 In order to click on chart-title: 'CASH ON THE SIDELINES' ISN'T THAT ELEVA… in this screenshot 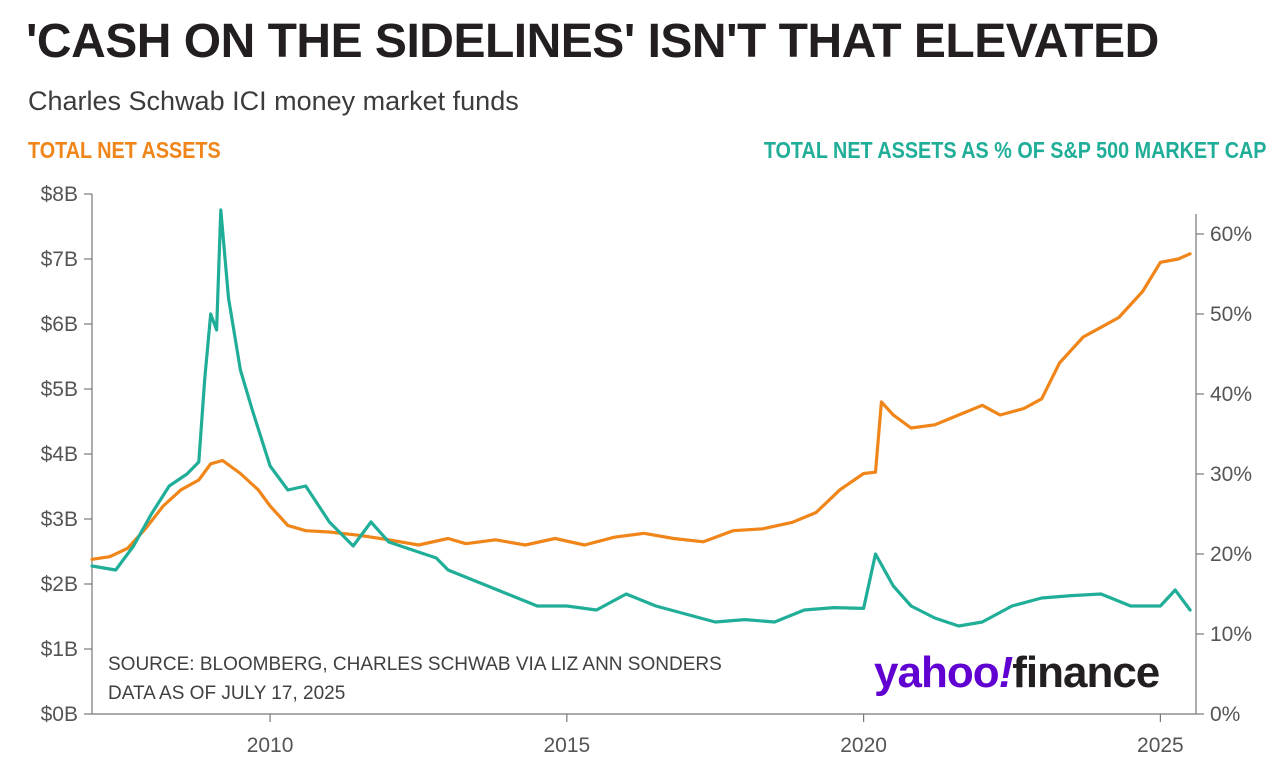, I will do `click(592, 41)`.